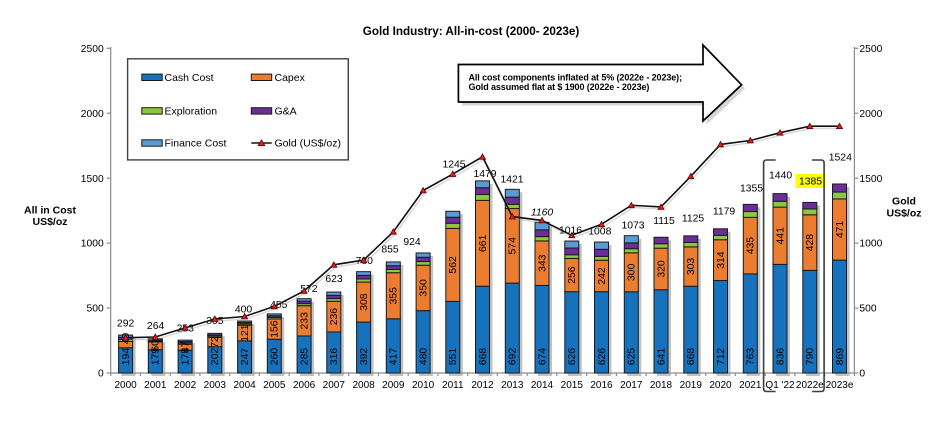  What do you see at coordinates (125, 385) in the screenshot?
I see `svg-text: 2000` at bounding box center [125, 385].